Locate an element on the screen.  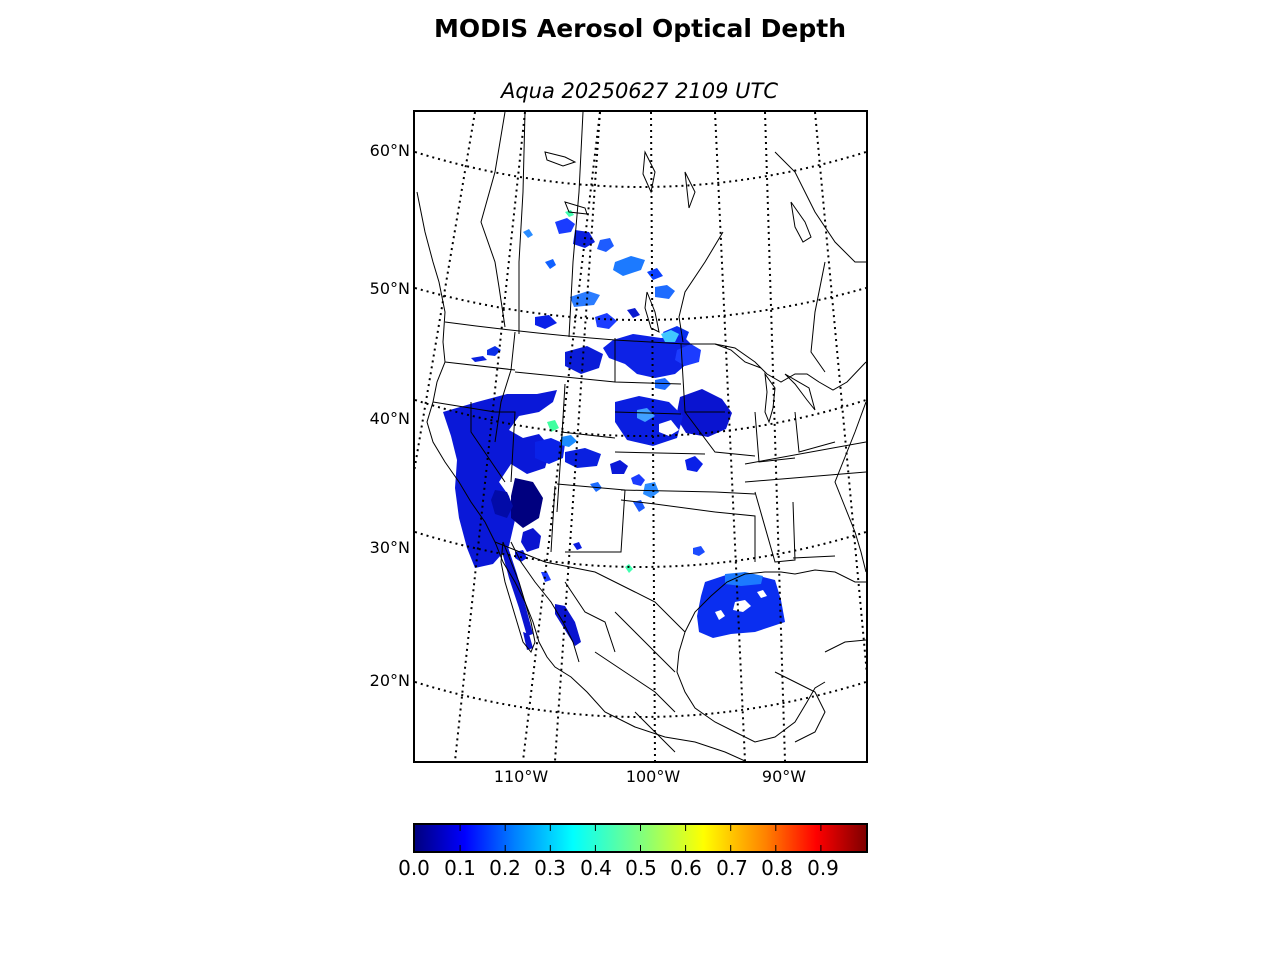
colorbar is located at coordinates (640, 838).